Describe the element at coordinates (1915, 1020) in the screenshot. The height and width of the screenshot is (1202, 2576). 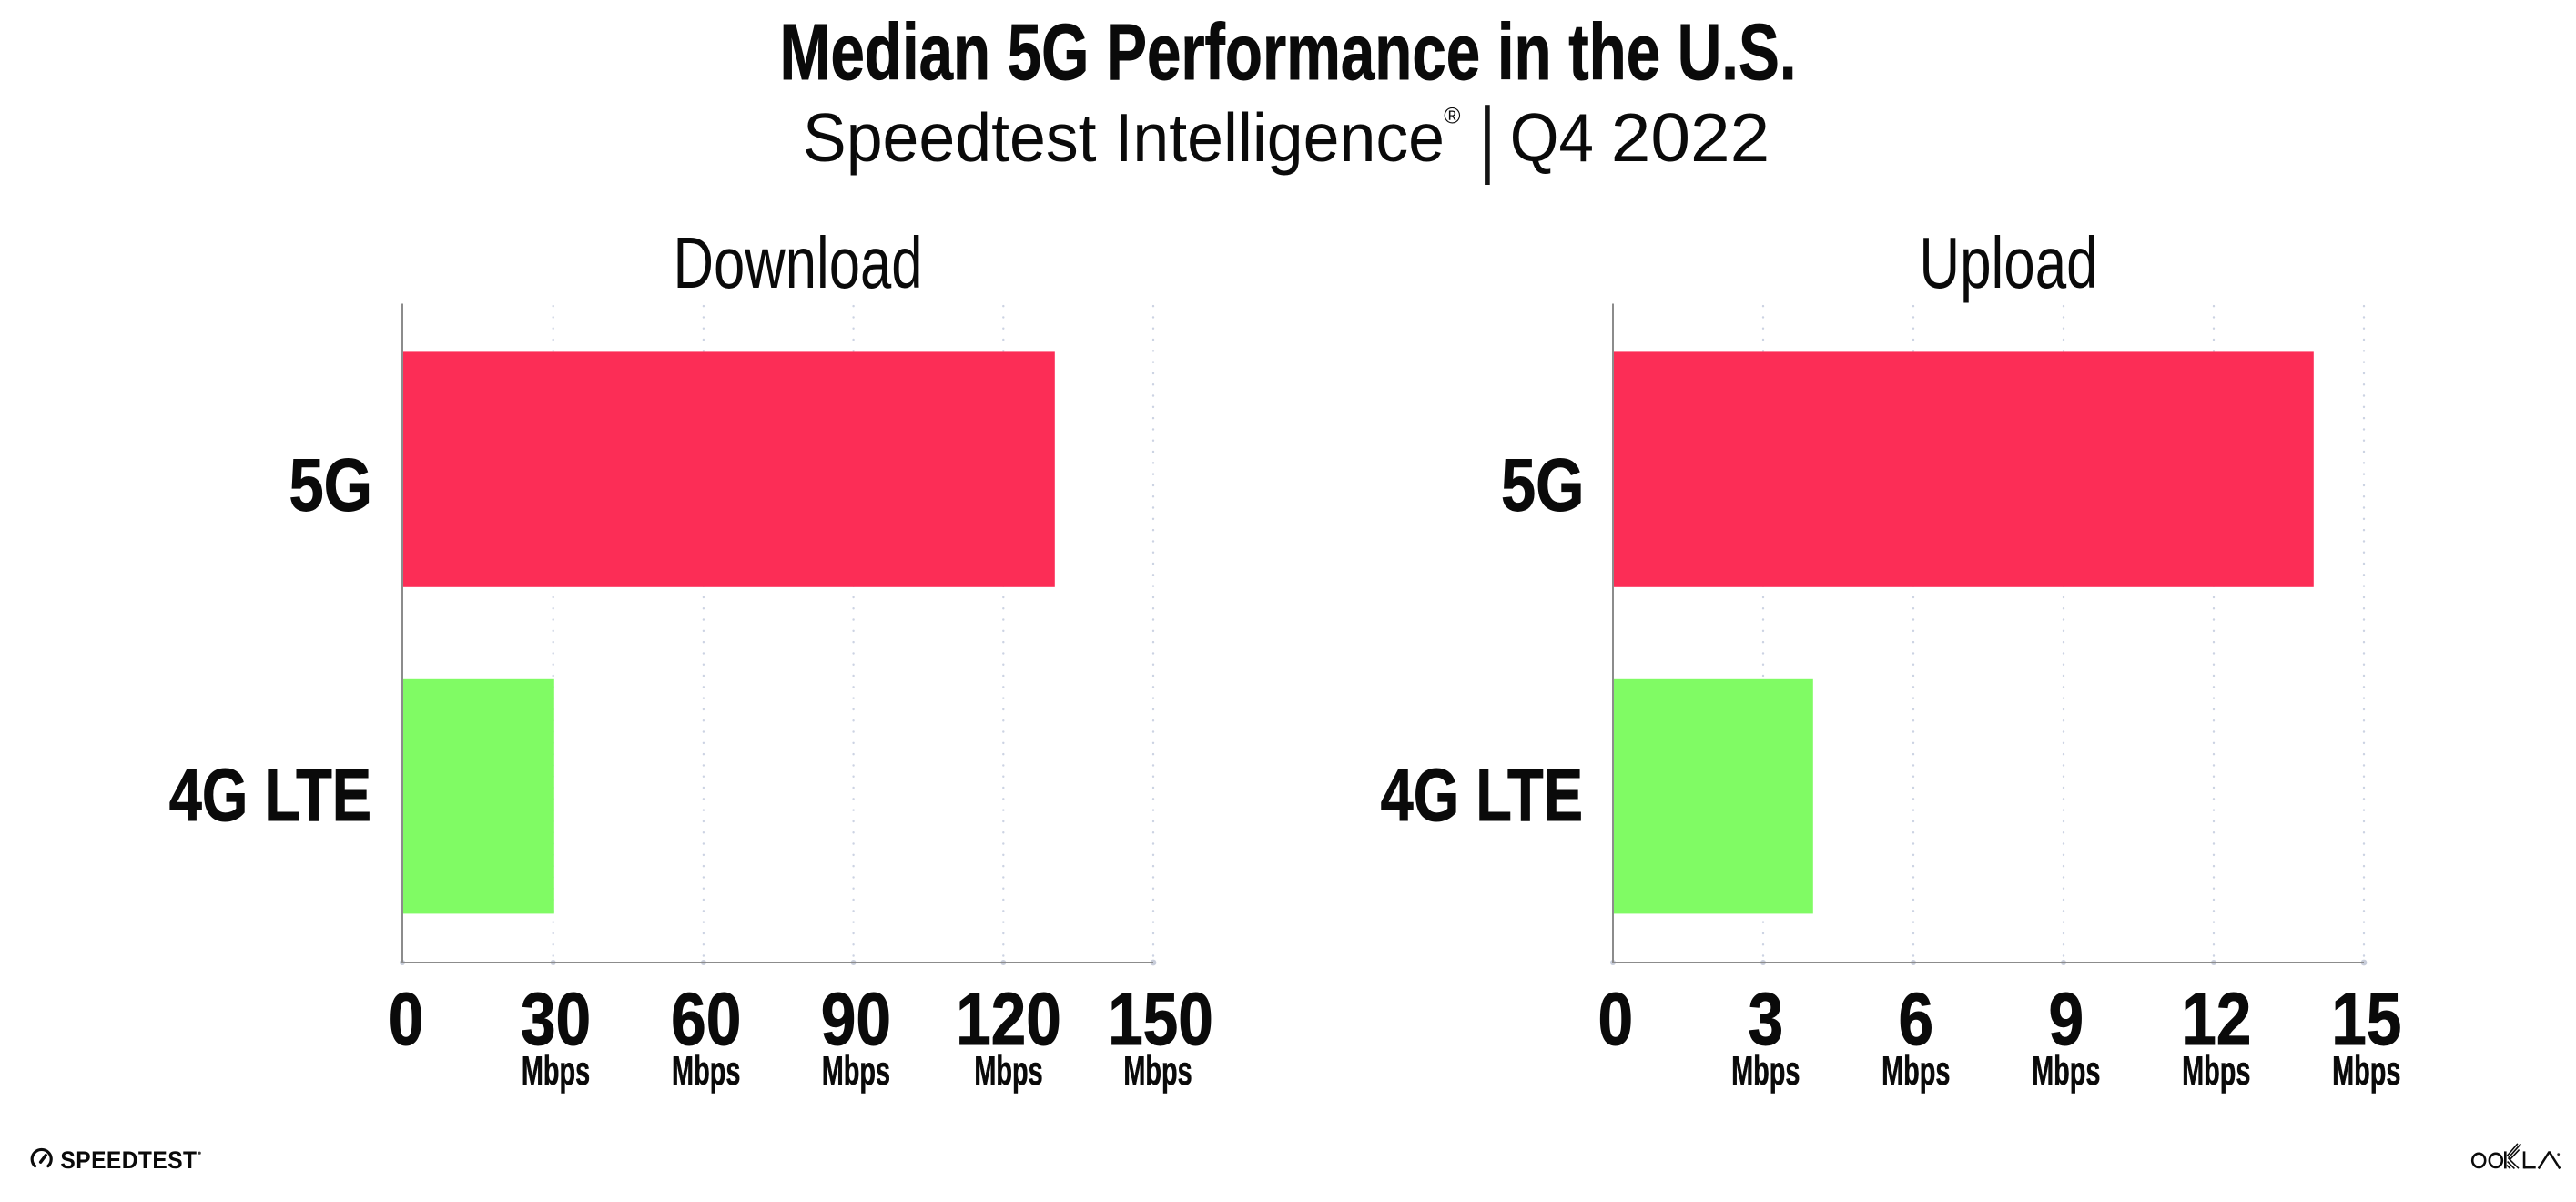
I see `svg-text: 6` at that location.